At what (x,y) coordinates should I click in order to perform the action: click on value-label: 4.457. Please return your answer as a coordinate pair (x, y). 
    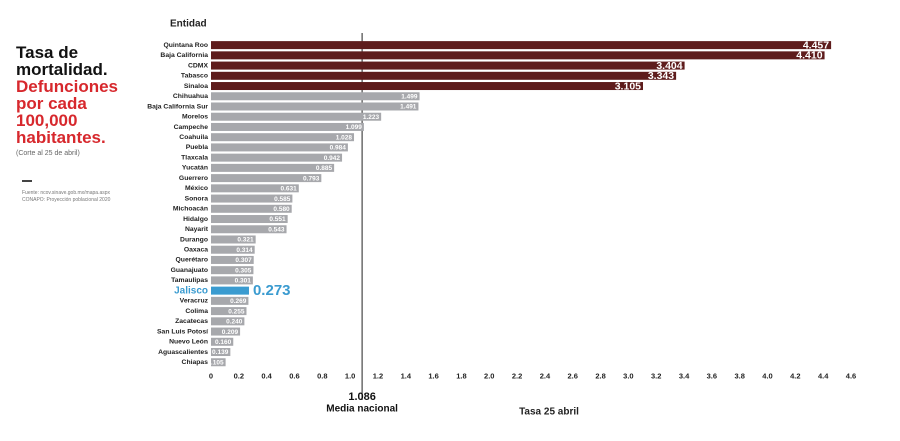
    Looking at the image, I should click on (816, 45).